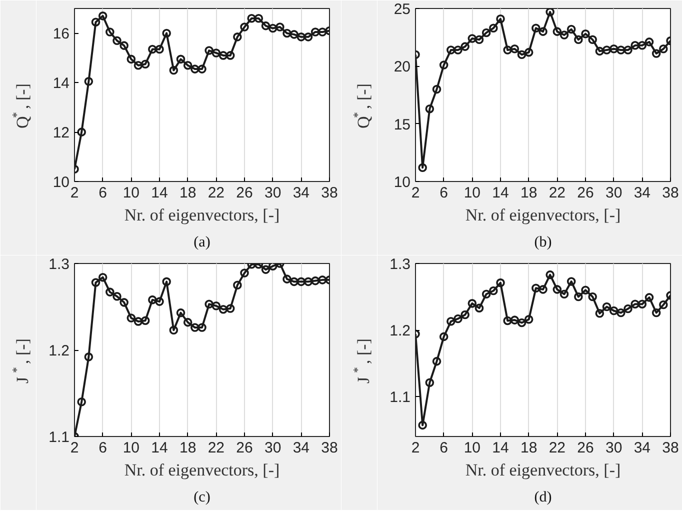 The width and height of the screenshot is (682, 523). What do you see at coordinates (202, 242) in the screenshot?
I see `text: (a)` at bounding box center [202, 242].